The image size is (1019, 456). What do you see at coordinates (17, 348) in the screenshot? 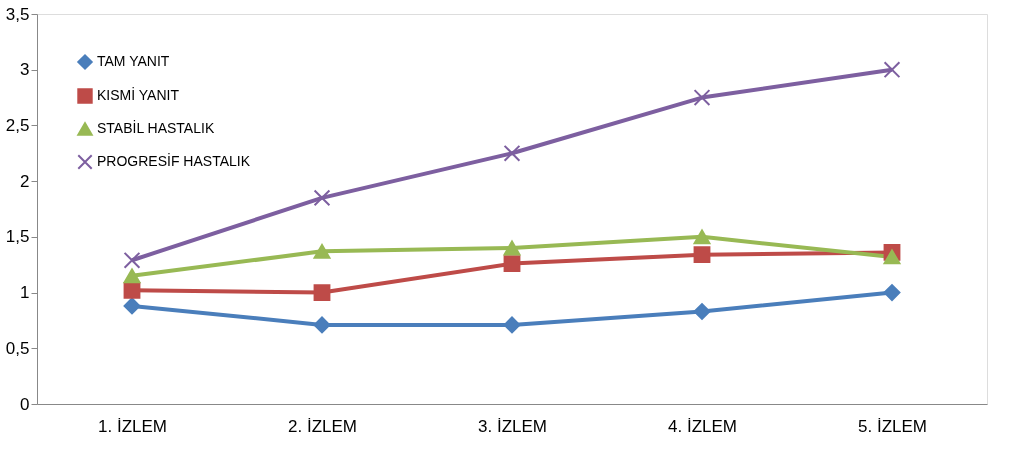
I see `y-tick-label: 0,5` at bounding box center [17, 348].